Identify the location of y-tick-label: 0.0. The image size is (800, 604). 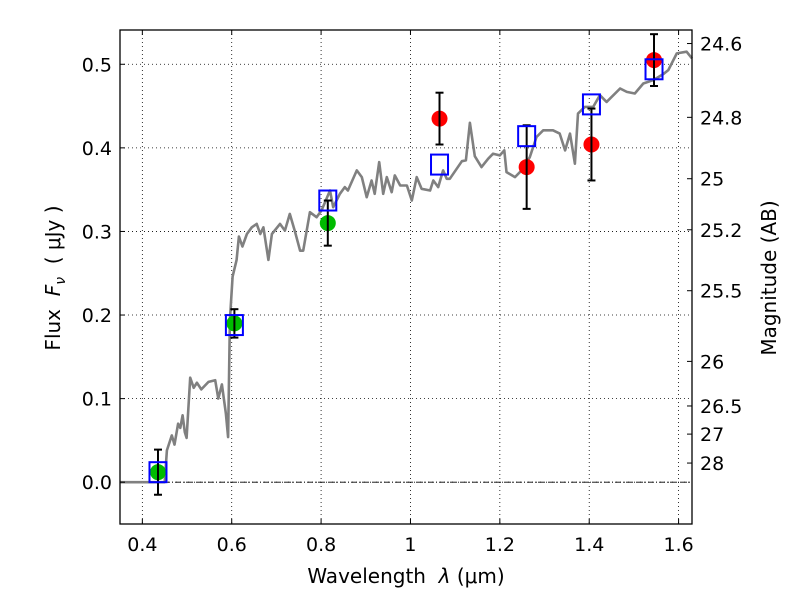
(97, 483).